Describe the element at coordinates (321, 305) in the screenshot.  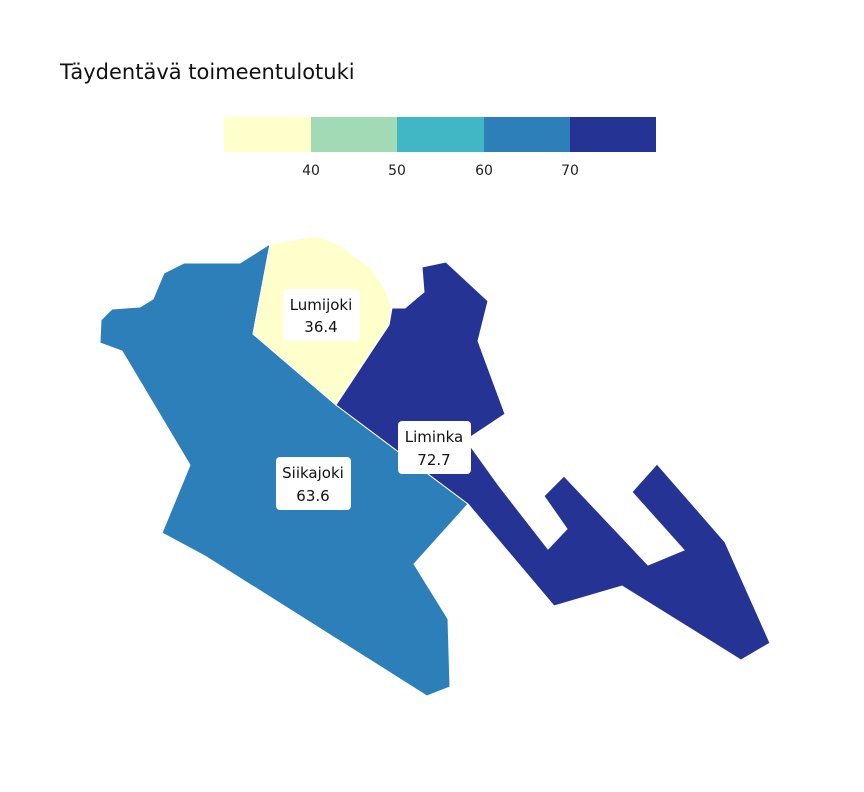
I see `label-lumijoki-name: Lumijoki` at that location.